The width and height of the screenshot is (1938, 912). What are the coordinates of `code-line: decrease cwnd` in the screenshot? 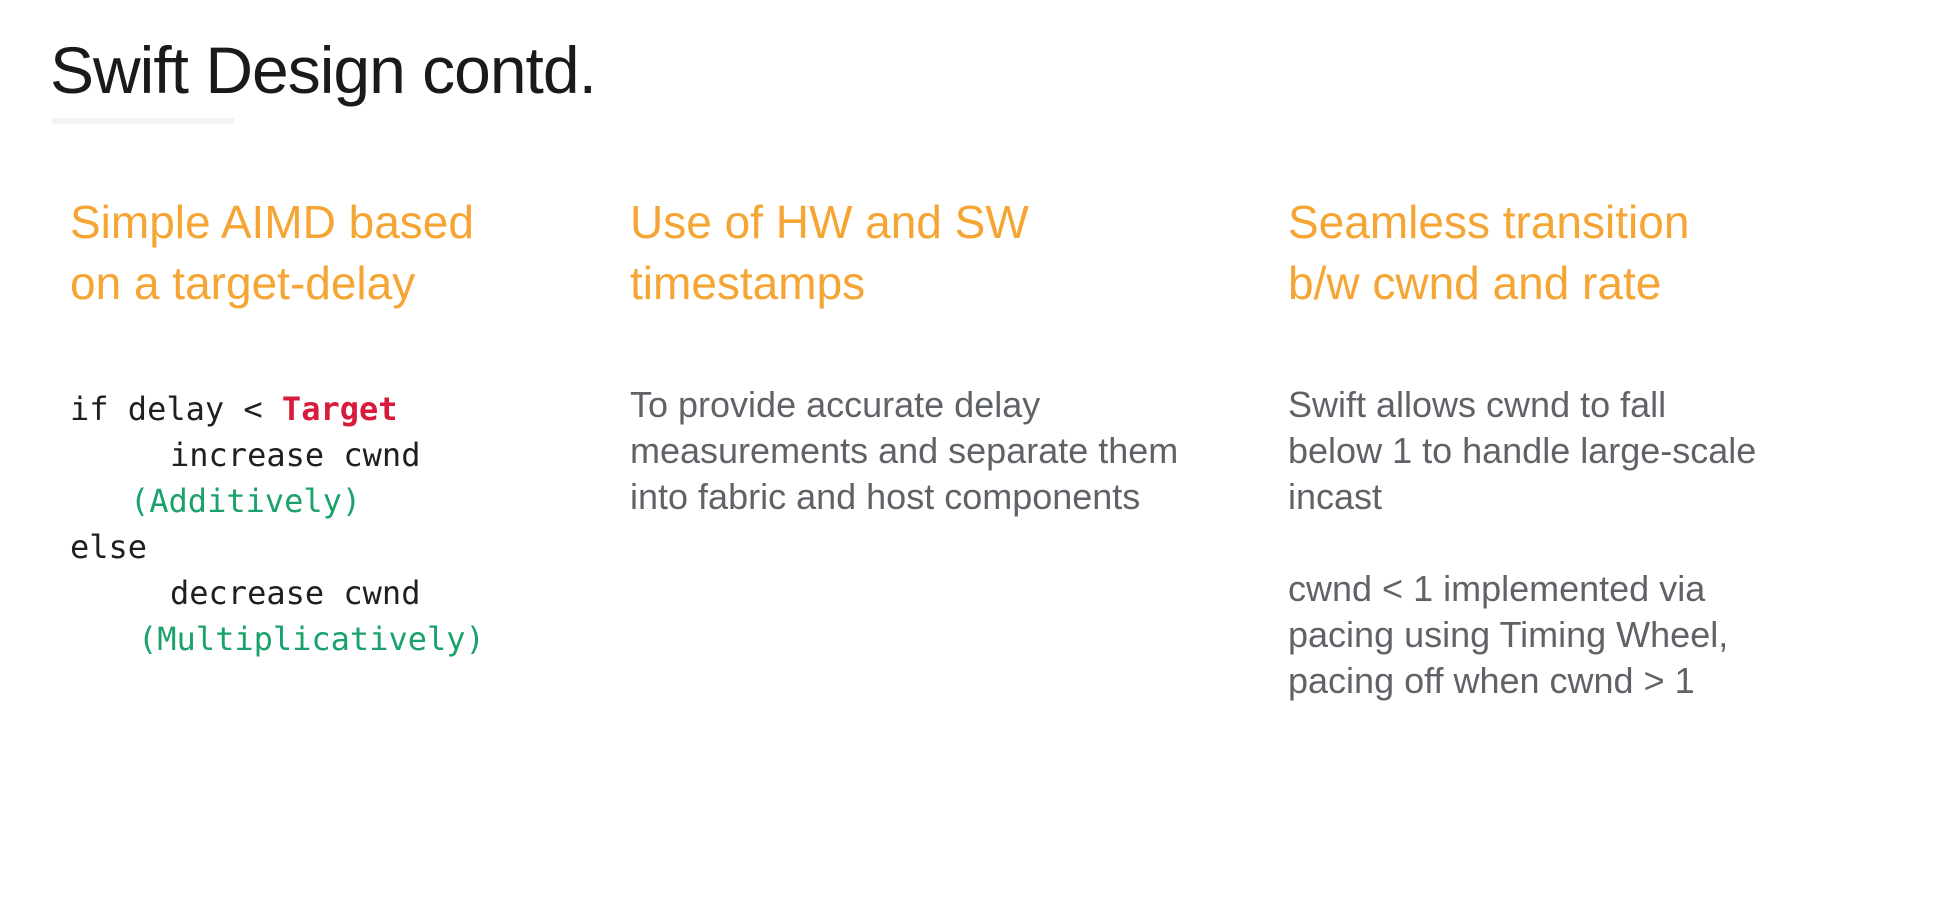 It's located at (350, 593).